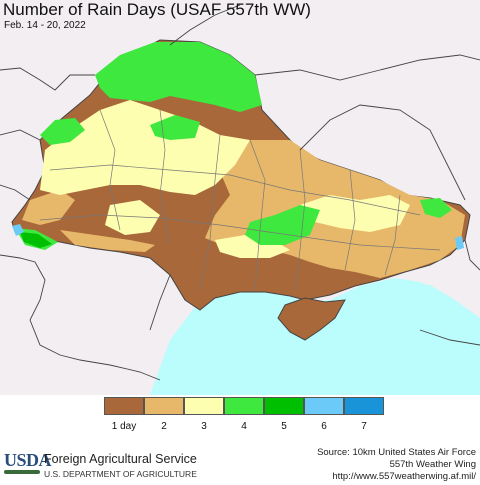 The image size is (480, 485). What do you see at coordinates (45, 25) in the screenshot?
I see `date-range: Feb. 14 - 20, 2022` at bounding box center [45, 25].